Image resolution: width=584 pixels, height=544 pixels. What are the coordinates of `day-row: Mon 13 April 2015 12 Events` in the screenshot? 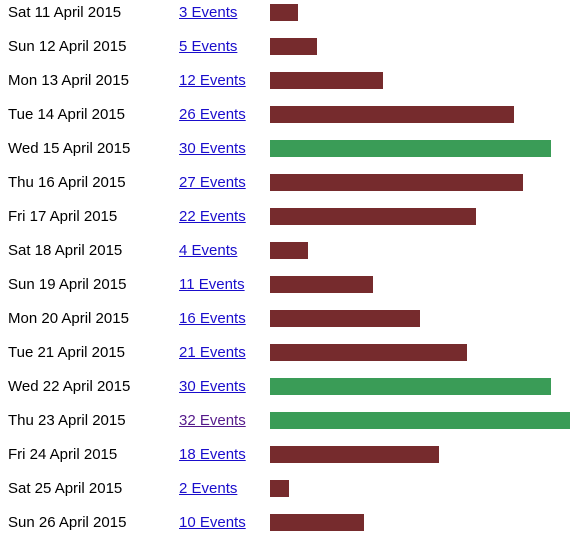 It's located at (292, 85).